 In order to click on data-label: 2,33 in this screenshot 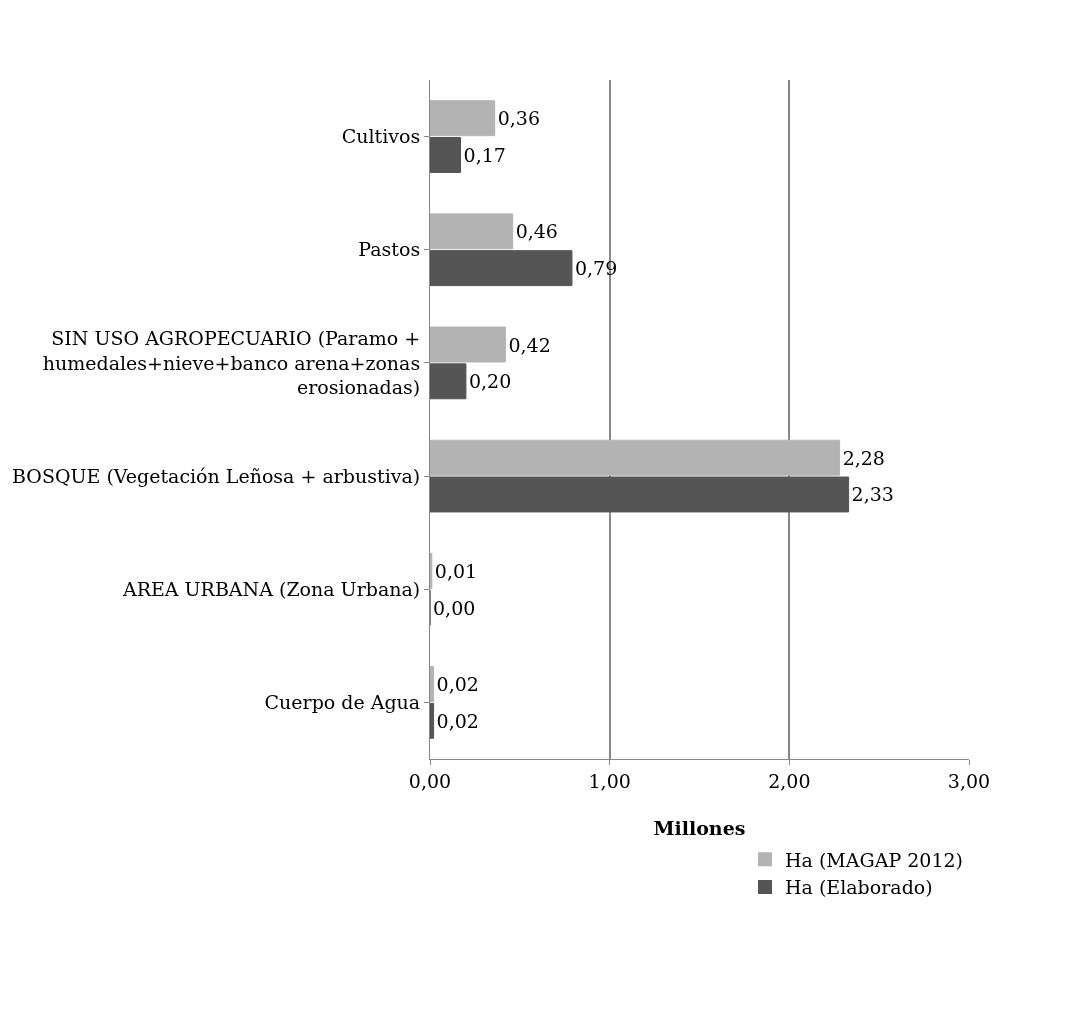, I will do `click(872, 494)`.